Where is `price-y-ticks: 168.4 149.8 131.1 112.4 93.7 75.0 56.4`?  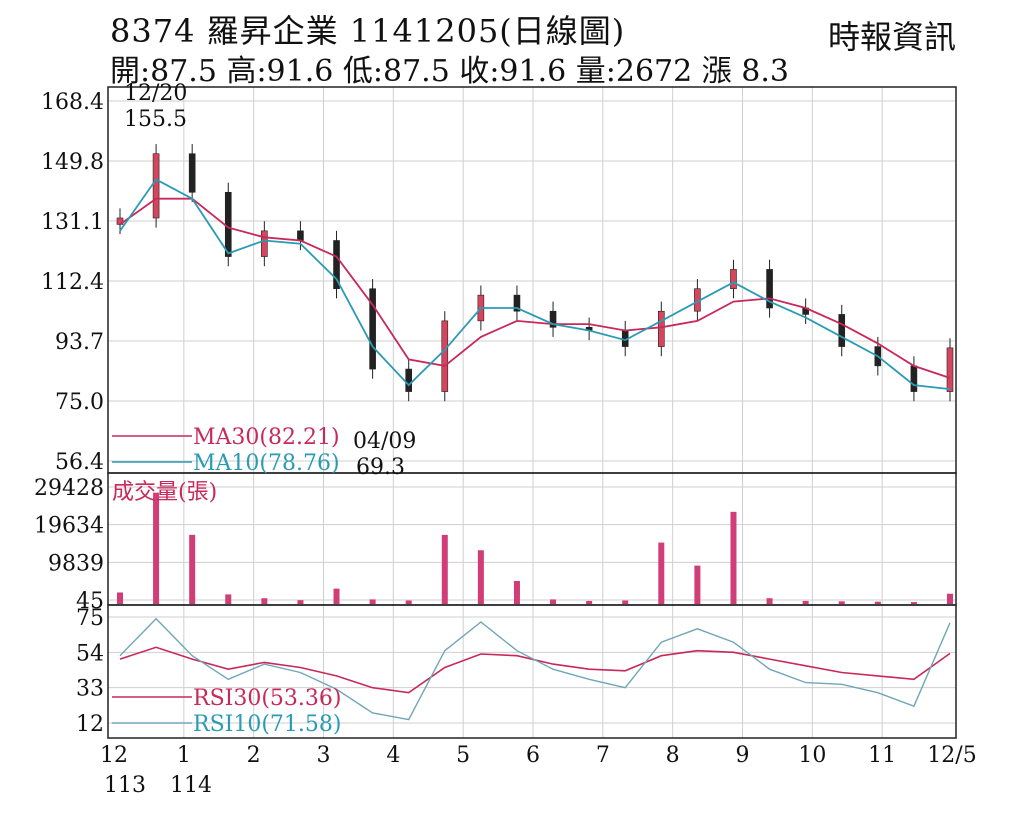
price-y-ticks: 168.4 149.8 131.1 112.4 93.7 75.0 56.4 is located at coordinates (72, 282).